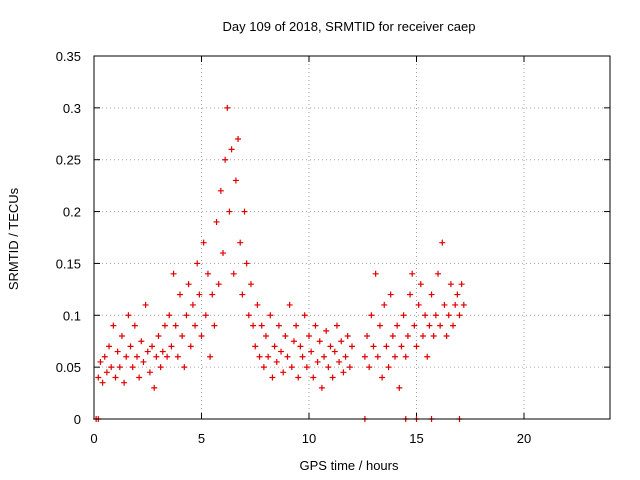 The width and height of the screenshot is (640, 480). What do you see at coordinates (68, 367) in the screenshot?
I see `y-tick-label: 0.05` at bounding box center [68, 367].